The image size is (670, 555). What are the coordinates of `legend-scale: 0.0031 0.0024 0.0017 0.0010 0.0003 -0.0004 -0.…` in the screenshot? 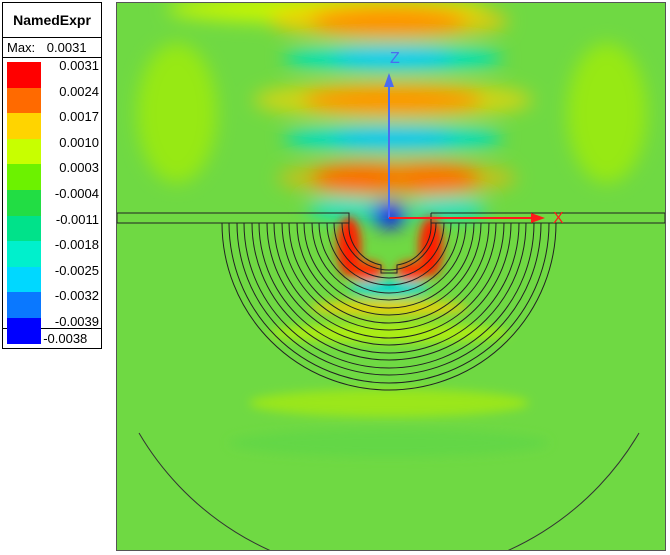 It's located at (52, 201).